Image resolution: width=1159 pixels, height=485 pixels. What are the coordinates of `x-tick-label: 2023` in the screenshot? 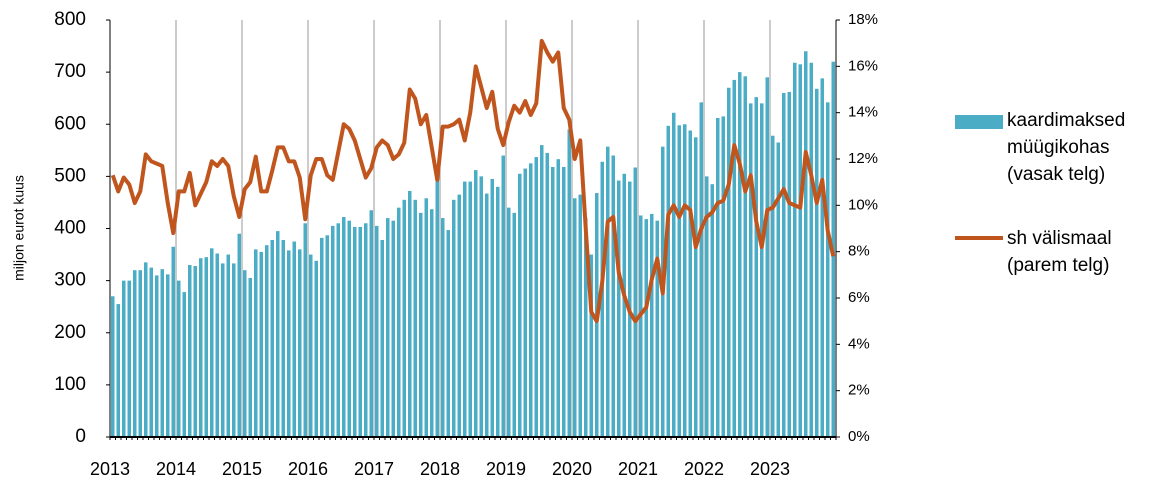 It's located at (770, 469).